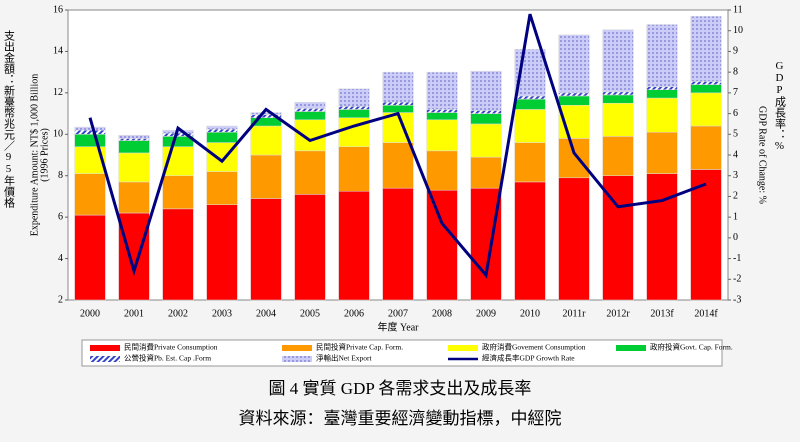 The height and width of the screenshot is (442, 800). I want to click on y2-tick-label: 6, so click(735, 113).